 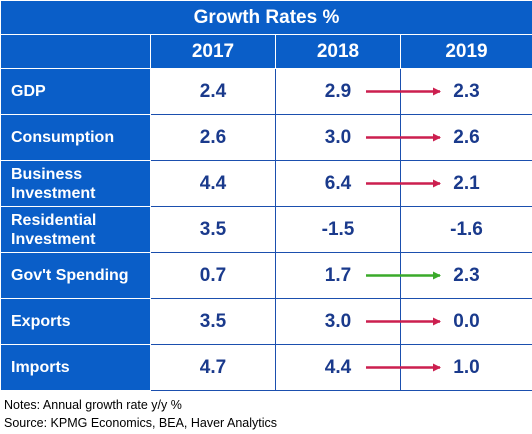 I want to click on table-row: Imports 4.7 4.4 1.0, so click(x=266, y=367).